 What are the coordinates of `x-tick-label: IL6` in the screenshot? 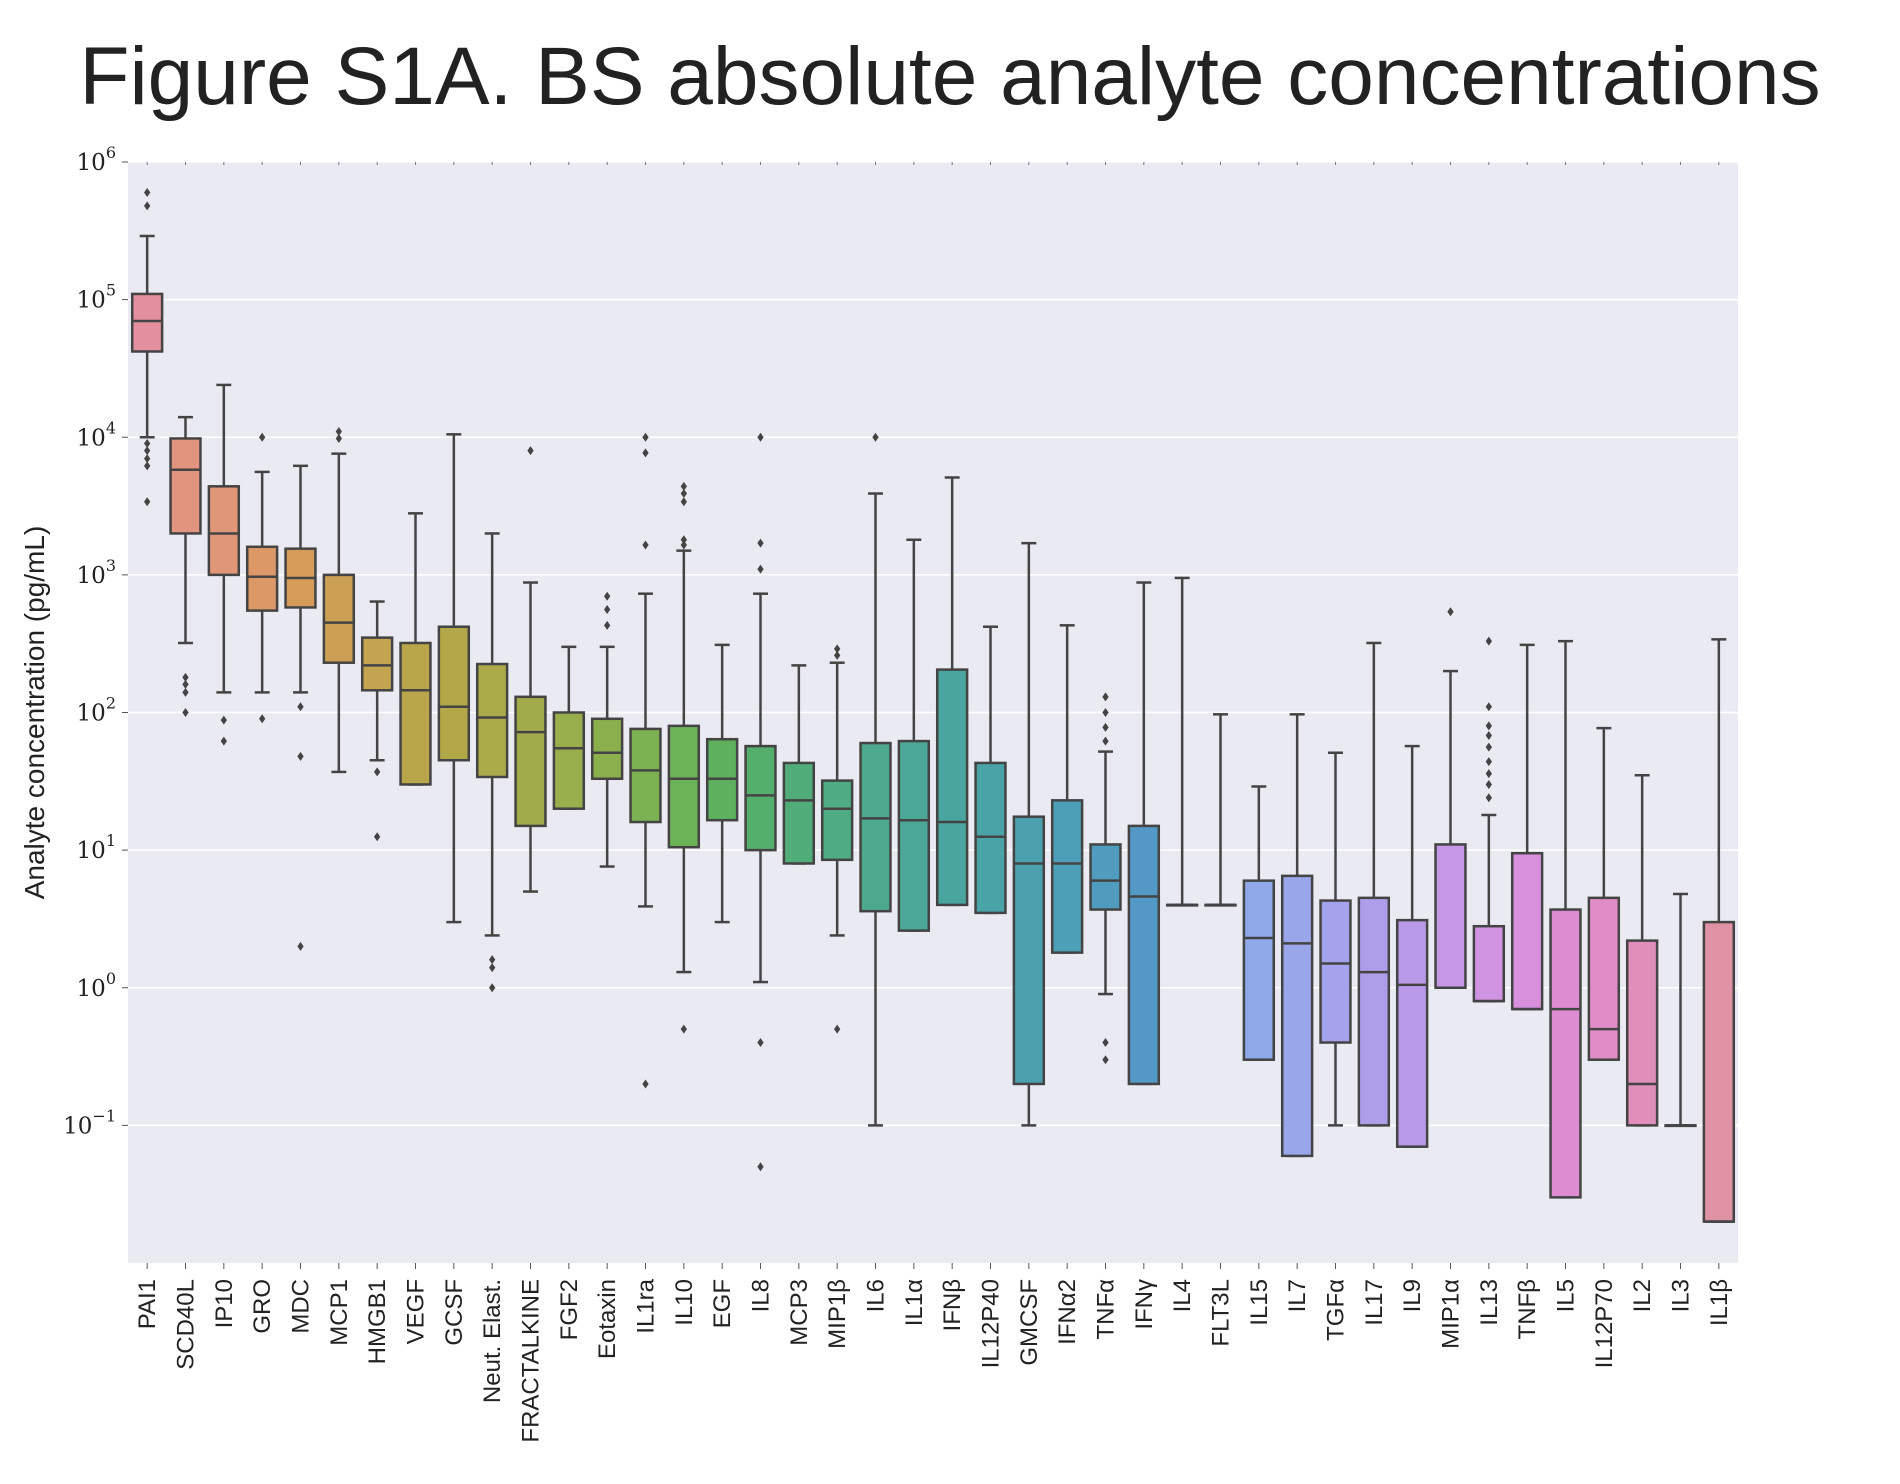 It's located at (876, 1295).